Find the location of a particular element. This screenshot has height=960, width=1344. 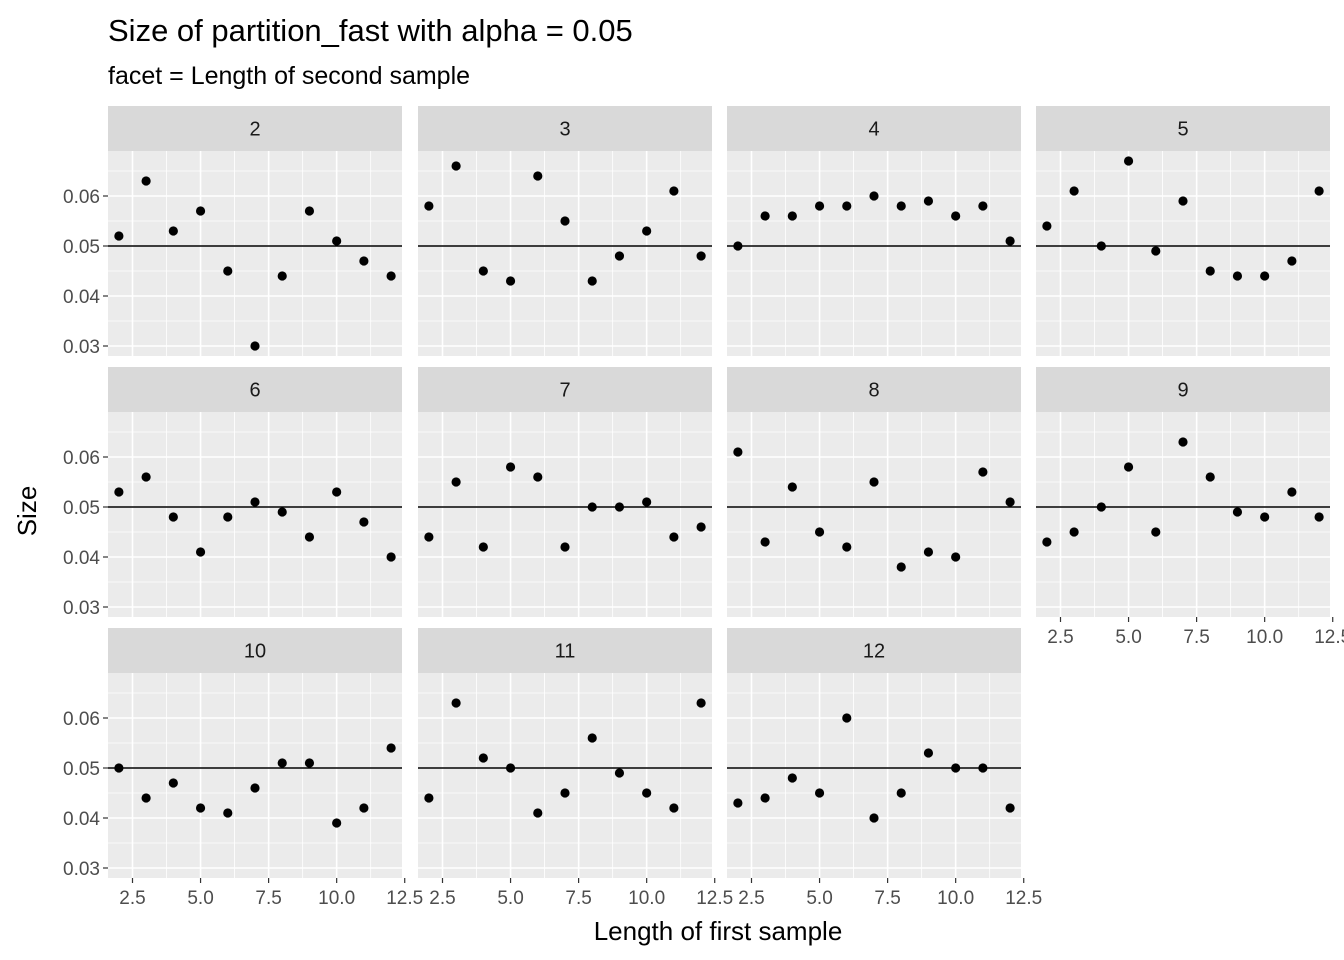

facet-strip-label: 11 is located at coordinates (565, 652).